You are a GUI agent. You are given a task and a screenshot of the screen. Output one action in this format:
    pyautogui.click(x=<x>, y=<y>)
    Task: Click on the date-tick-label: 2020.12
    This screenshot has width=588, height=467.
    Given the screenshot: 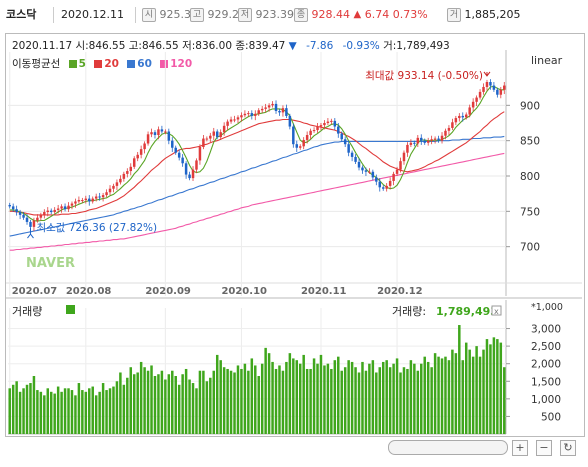 What is the action you would take?
    pyautogui.click(x=400, y=291)
    